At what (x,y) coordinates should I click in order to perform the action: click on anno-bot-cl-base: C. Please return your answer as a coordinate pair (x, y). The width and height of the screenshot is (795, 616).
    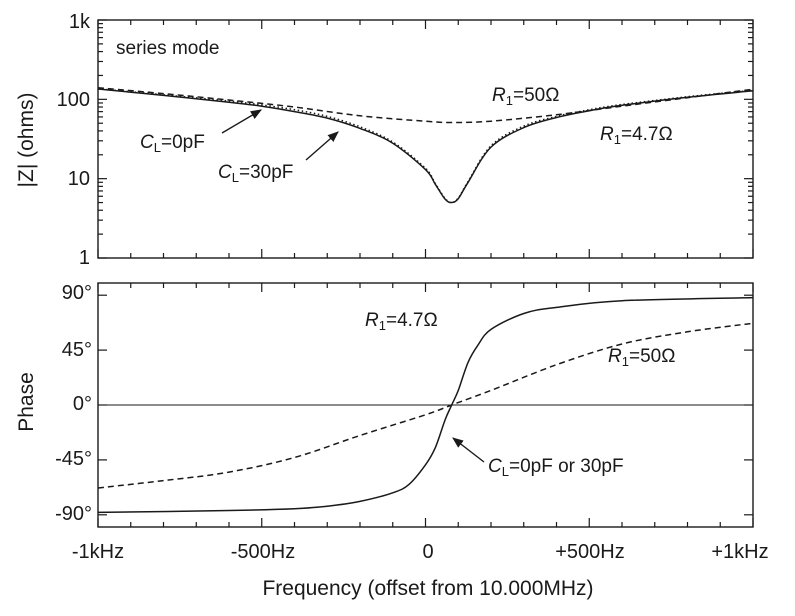
    Looking at the image, I should click on (495, 466).